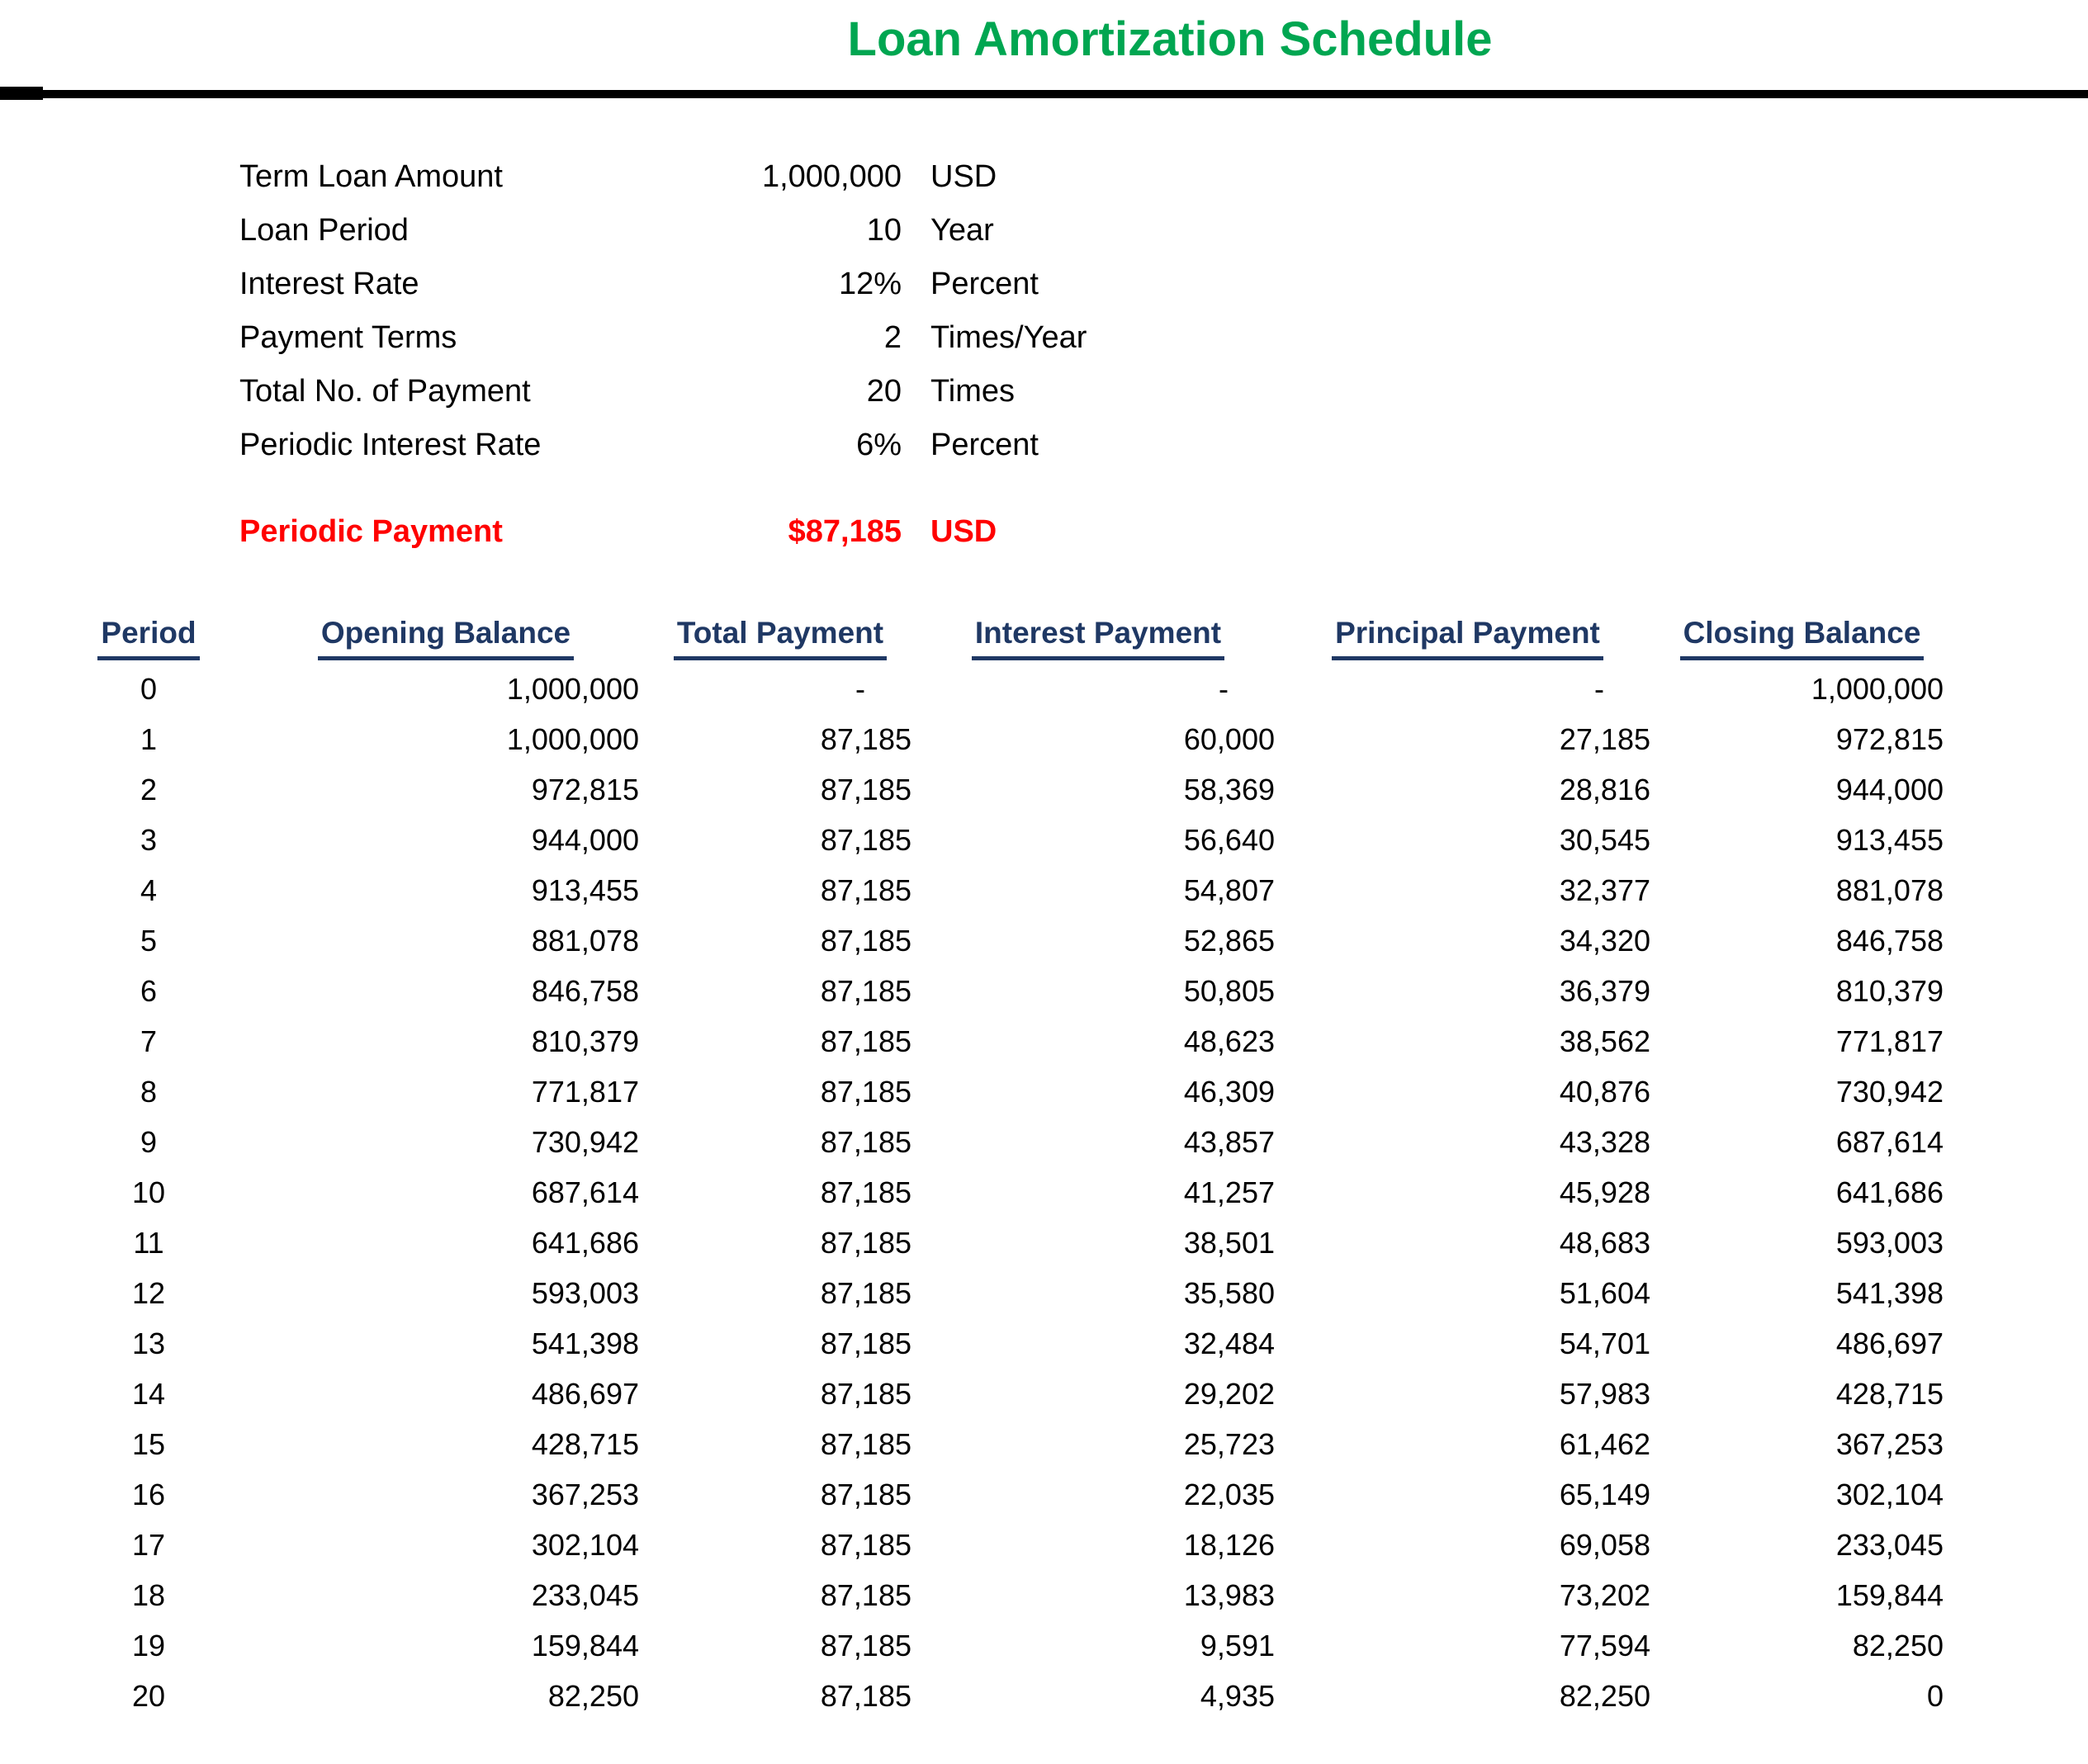 The height and width of the screenshot is (1764, 2088). Describe the element at coordinates (585, 1494) in the screenshot. I see `cell-opening-balance: 367,253` at that location.